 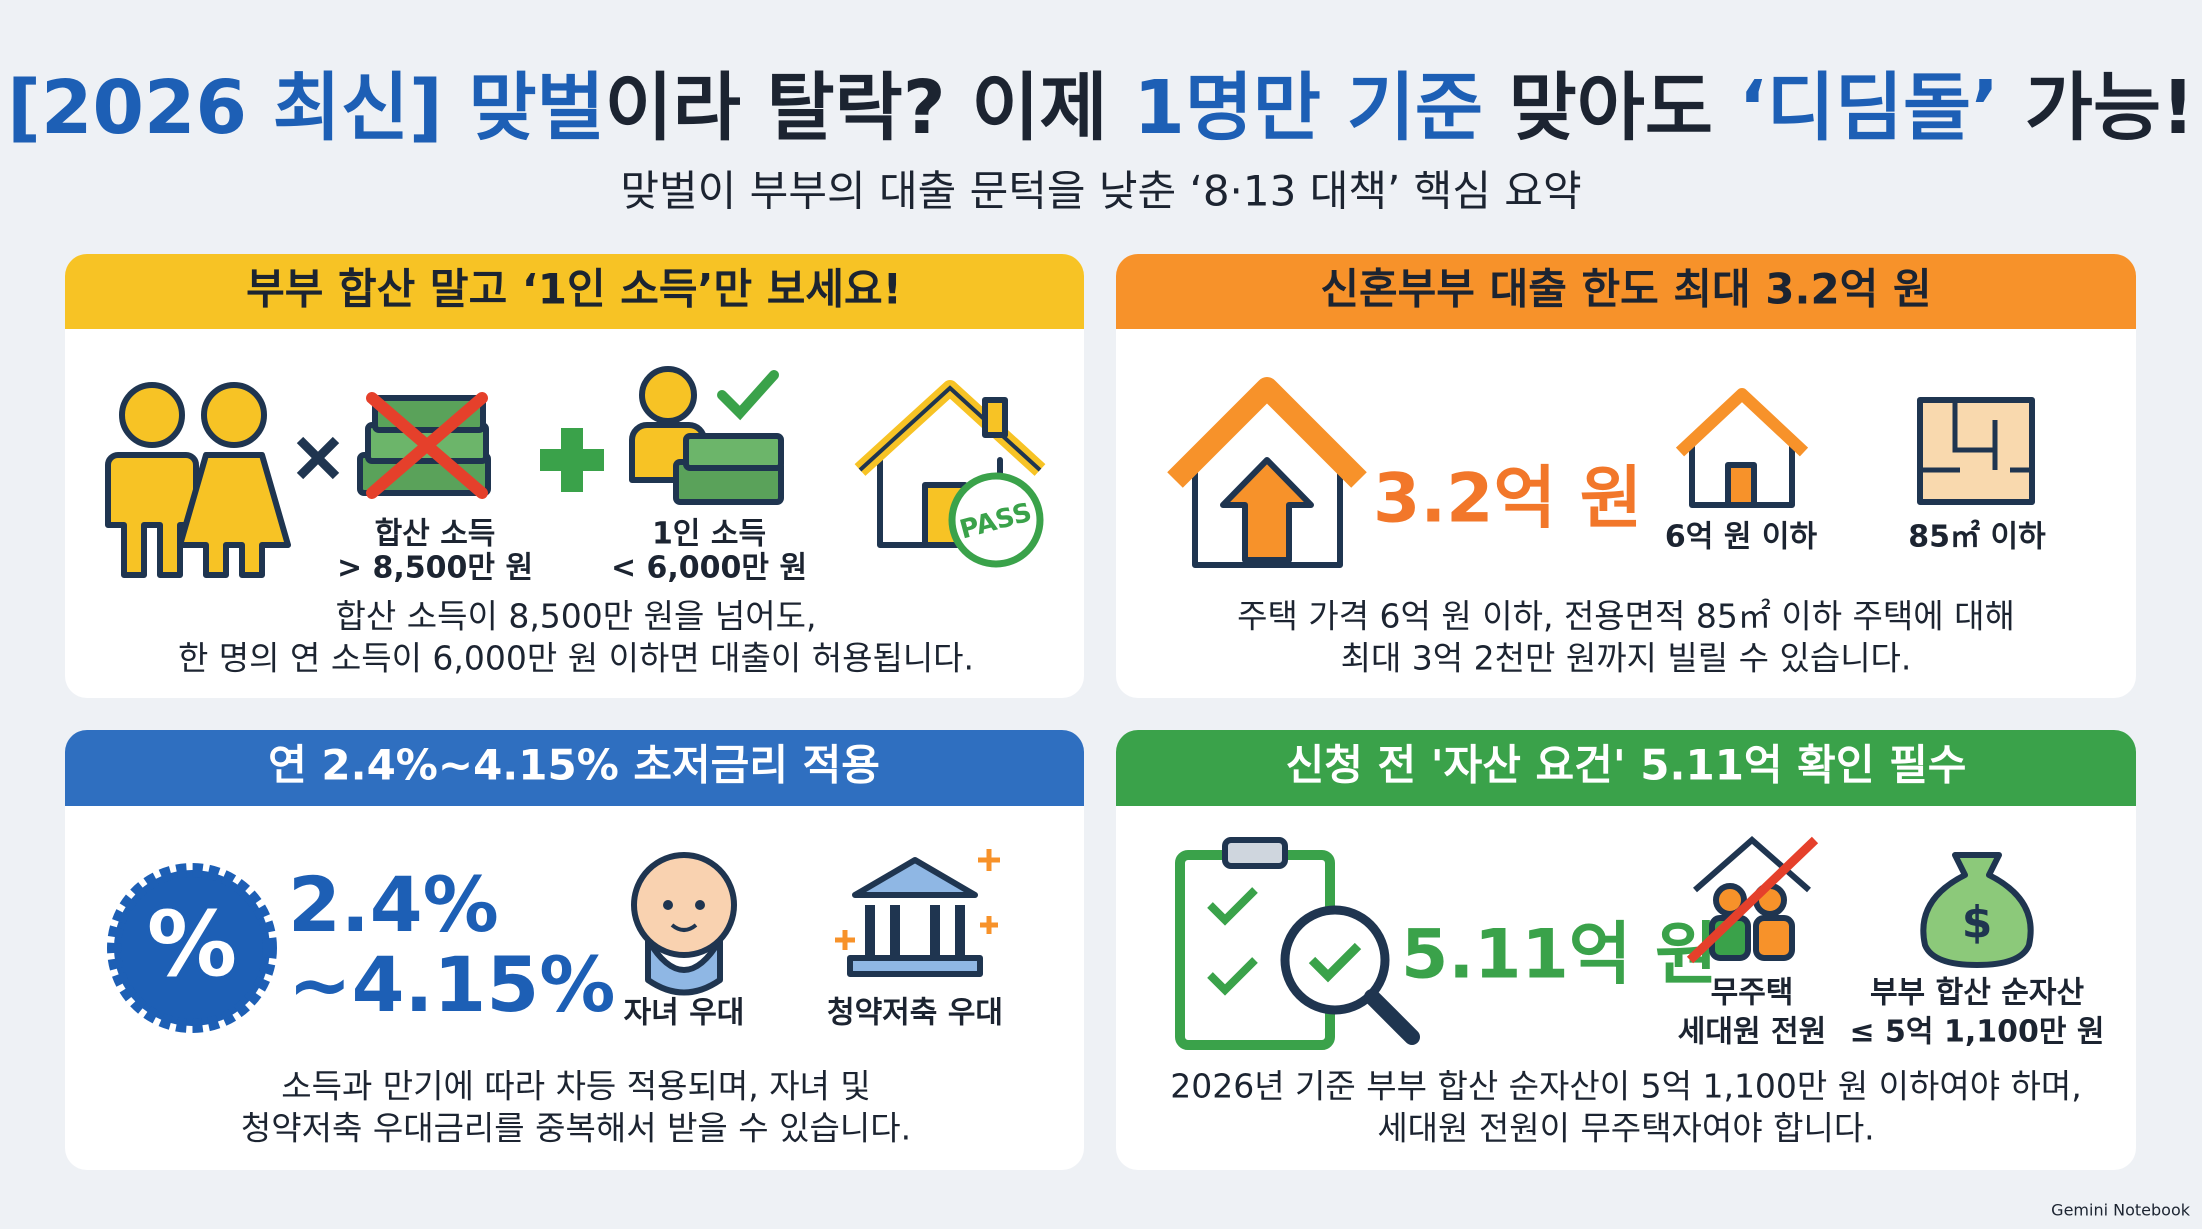 What do you see at coordinates (1626, 1086) in the screenshot?
I see `description: 2026년 기준 부부 합산 순자산이 5억 1,100만 원 이하여야 하며,` at bounding box center [1626, 1086].